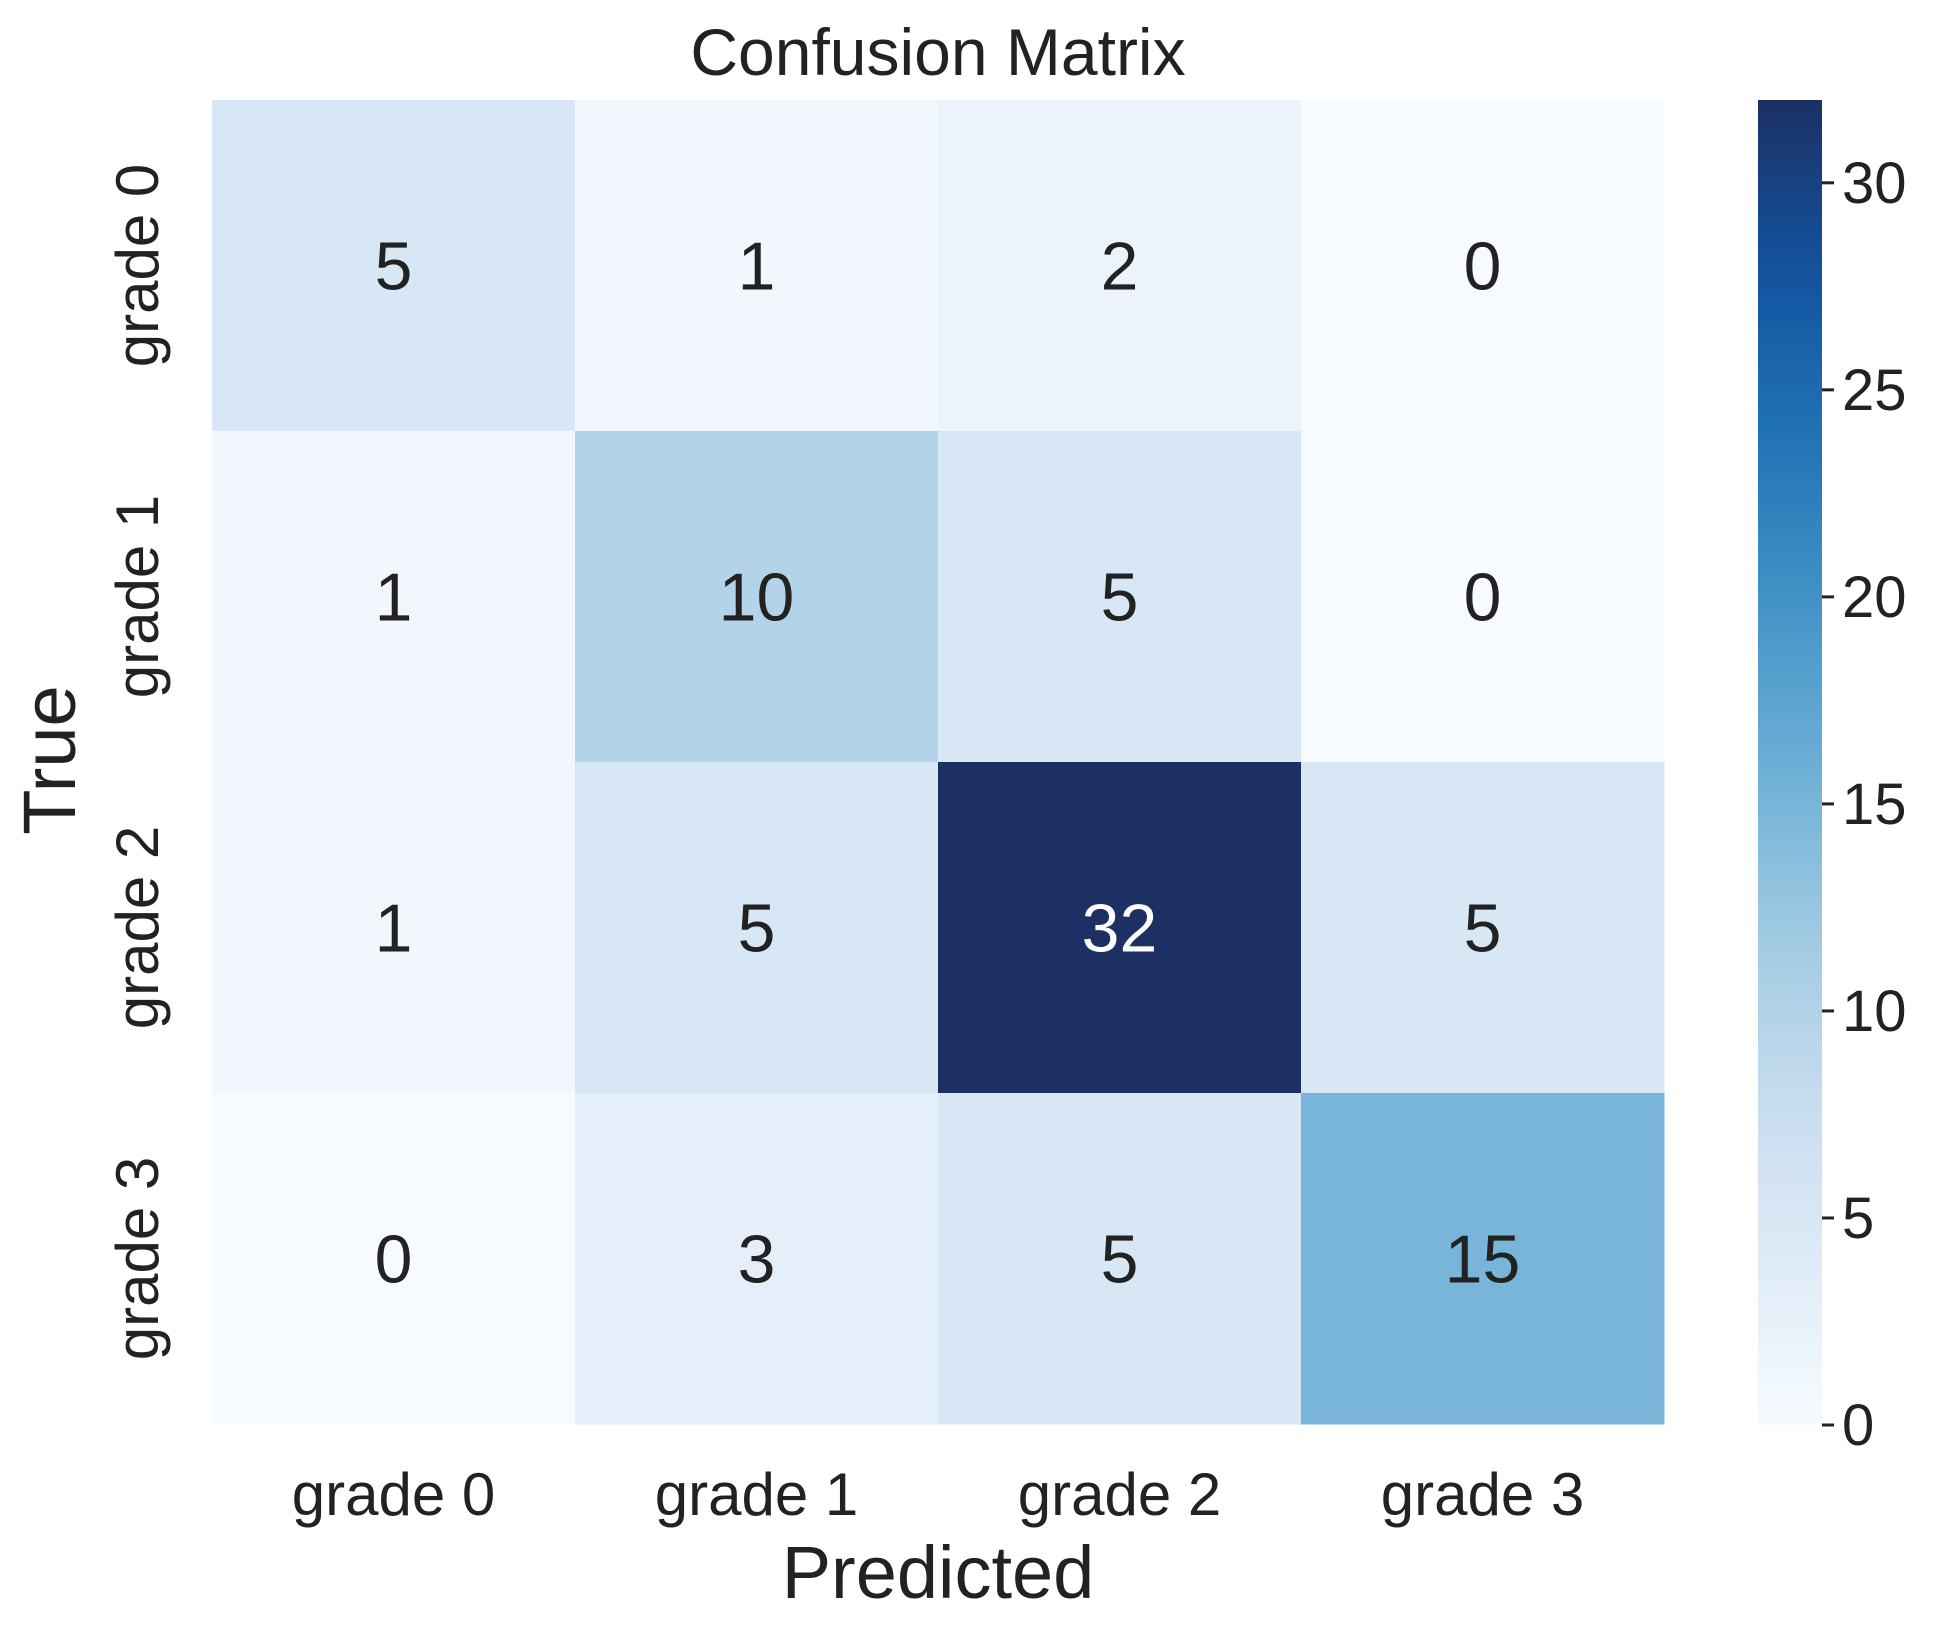  I want to click on x-tick-label-1: grade 1, so click(757, 1494).